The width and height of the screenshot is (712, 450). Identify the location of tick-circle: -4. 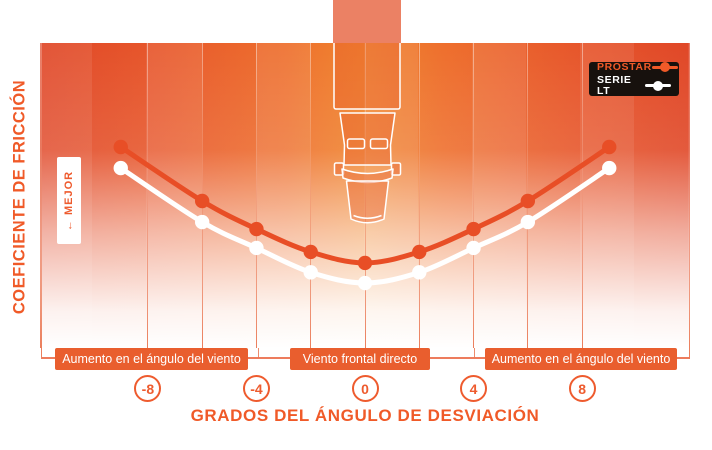
(256, 388).